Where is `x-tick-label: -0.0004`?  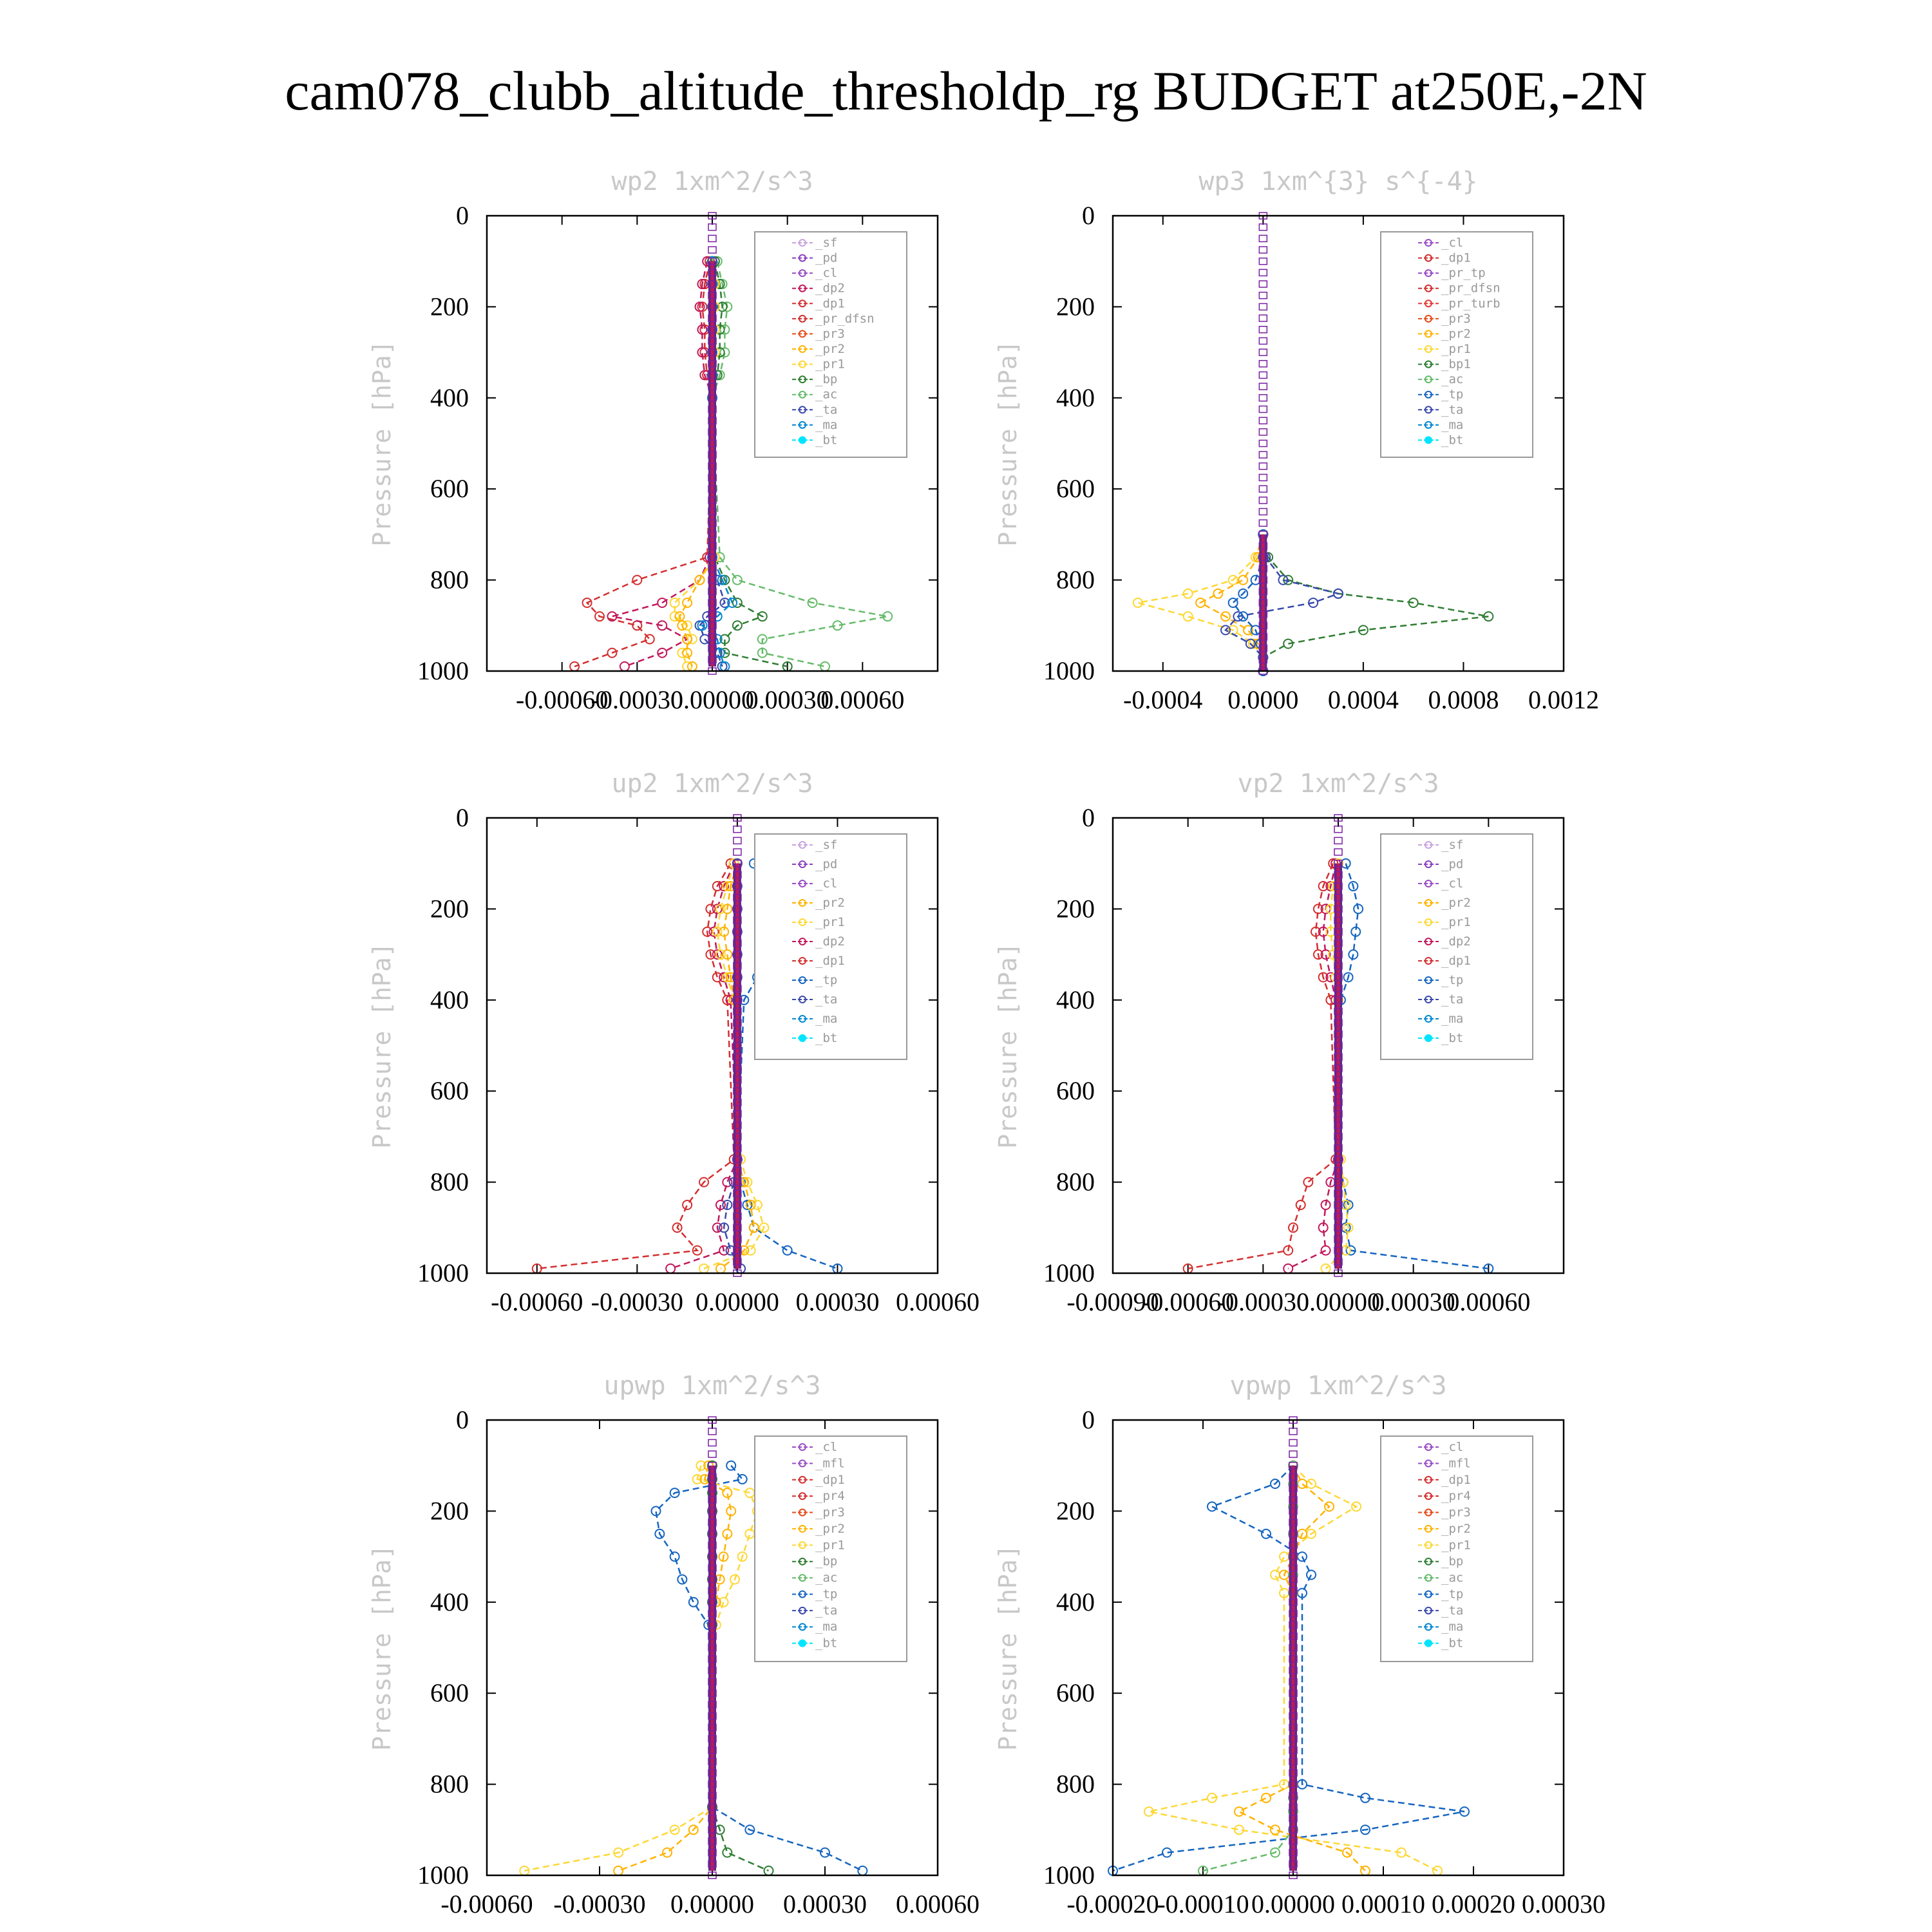 x-tick-label: -0.0004 is located at coordinates (1162, 699).